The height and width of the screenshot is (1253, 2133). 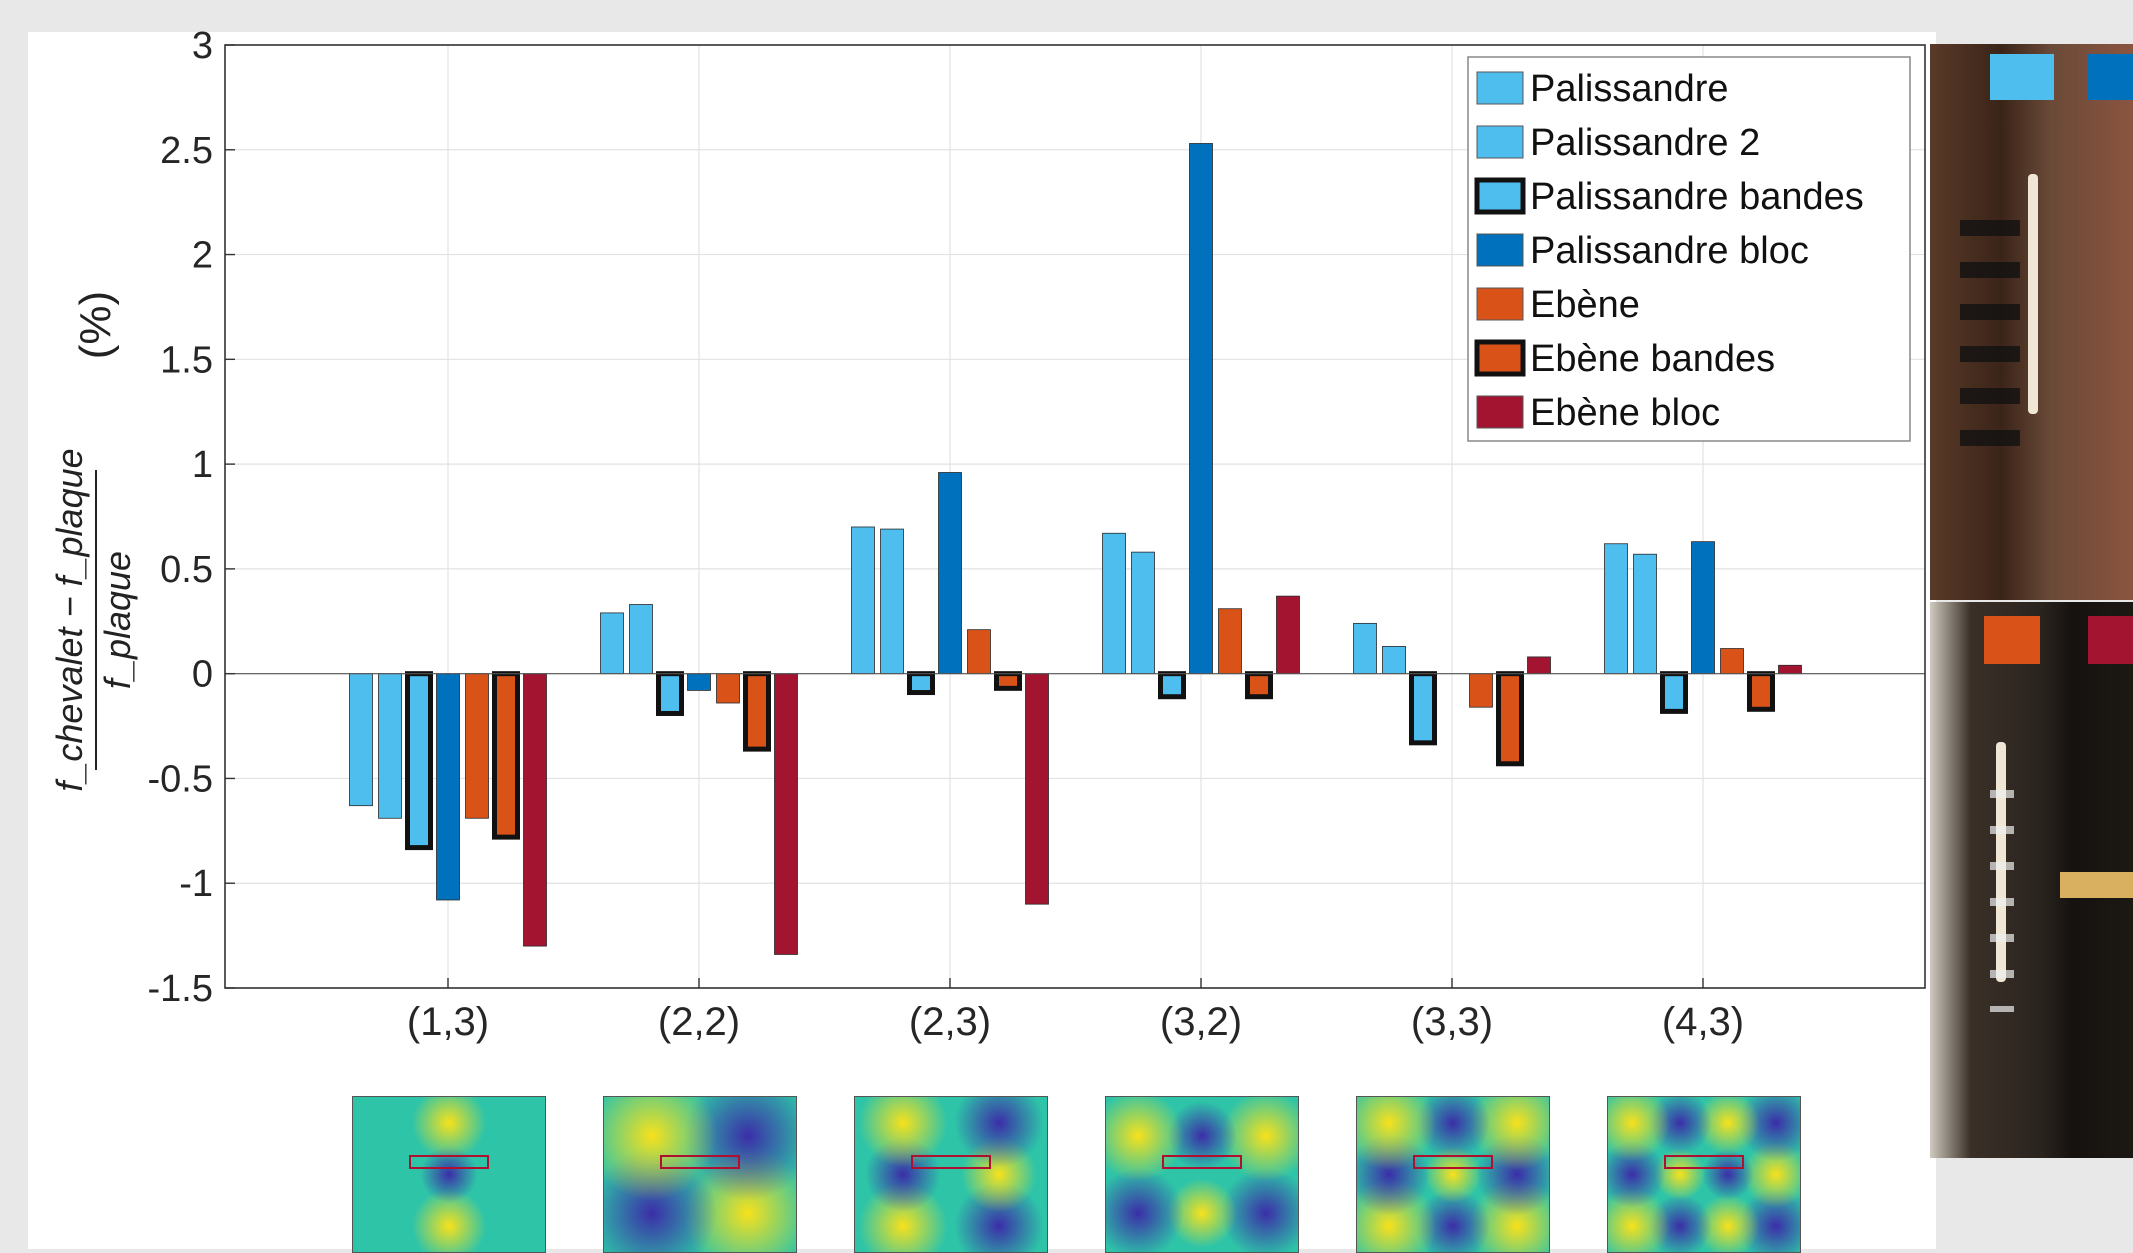 I want to click on swatch-light-blue, so click(x=2022, y=77).